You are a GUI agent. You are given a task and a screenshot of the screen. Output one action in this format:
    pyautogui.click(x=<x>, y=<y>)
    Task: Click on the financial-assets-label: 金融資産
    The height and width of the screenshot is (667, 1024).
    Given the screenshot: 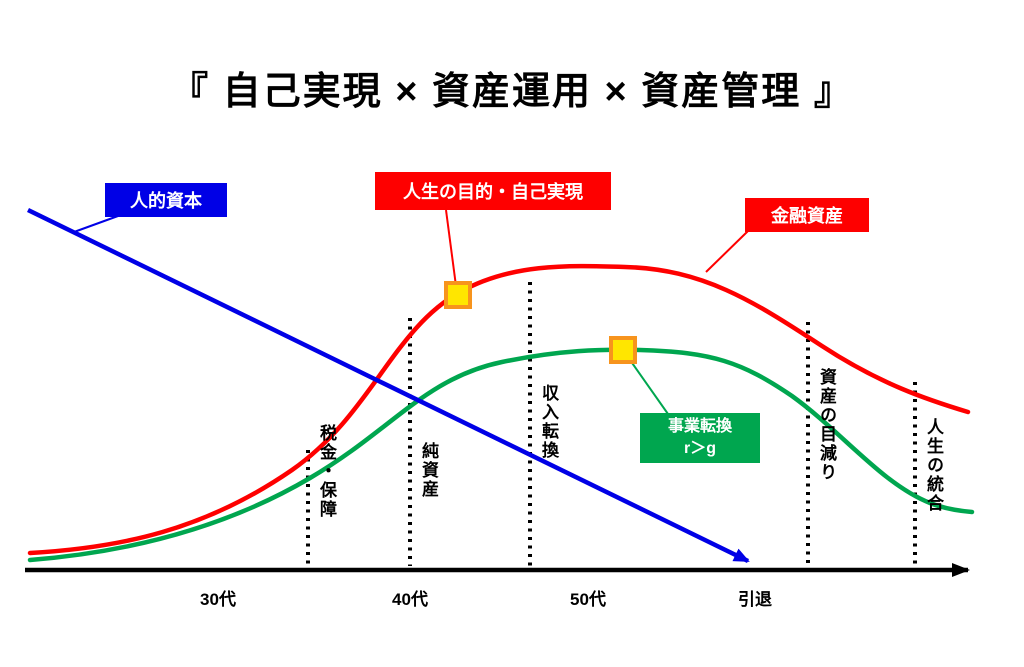 What is the action you would take?
    pyautogui.click(x=807, y=215)
    